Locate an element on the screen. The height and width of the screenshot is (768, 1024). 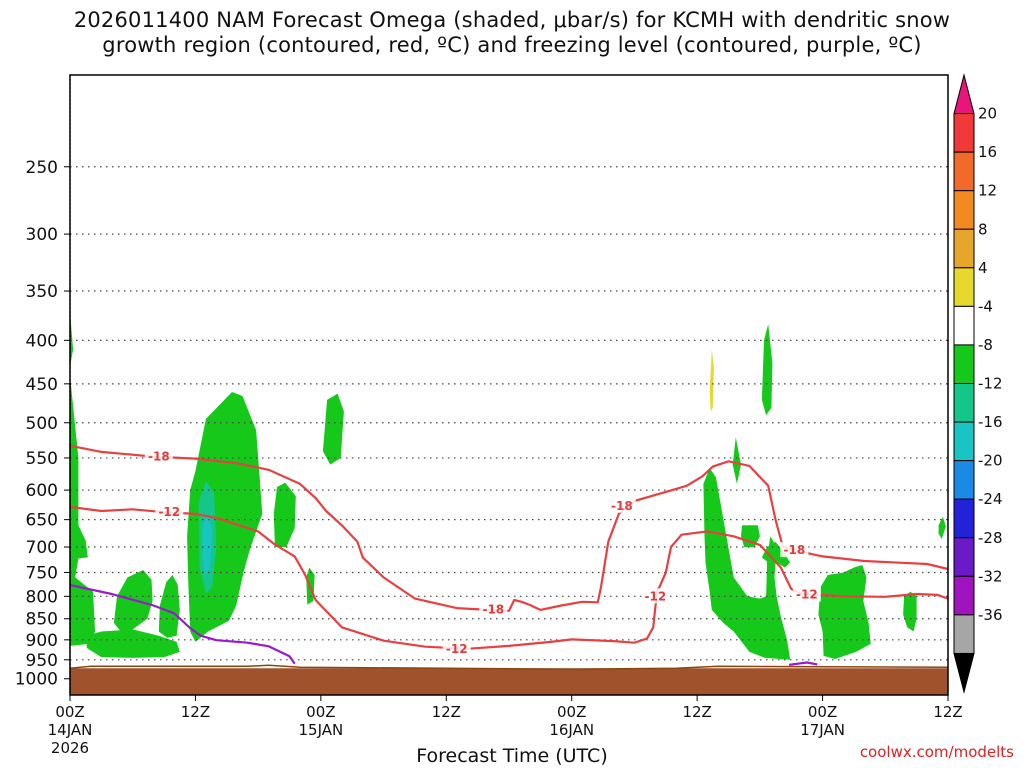
colorbar-label-5: -4 is located at coordinates (985, 306).